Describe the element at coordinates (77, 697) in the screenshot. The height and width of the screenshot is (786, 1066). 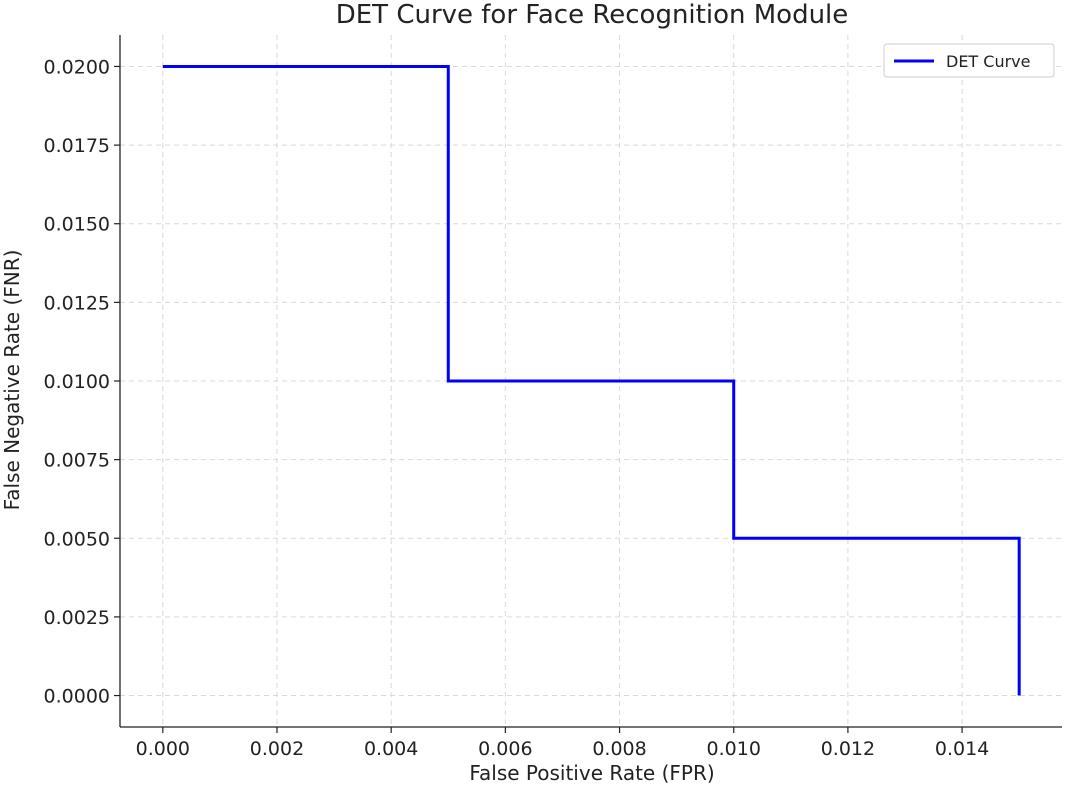
I see `y-tick-label: 0.0000` at that location.